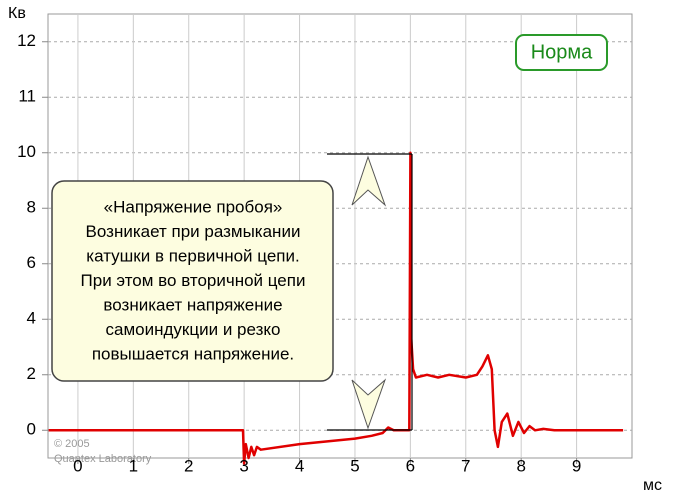 The width and height of the screenshot is (677, 502). I want to click on note-line: При этом во вторичной цепи, so click(193, 280).